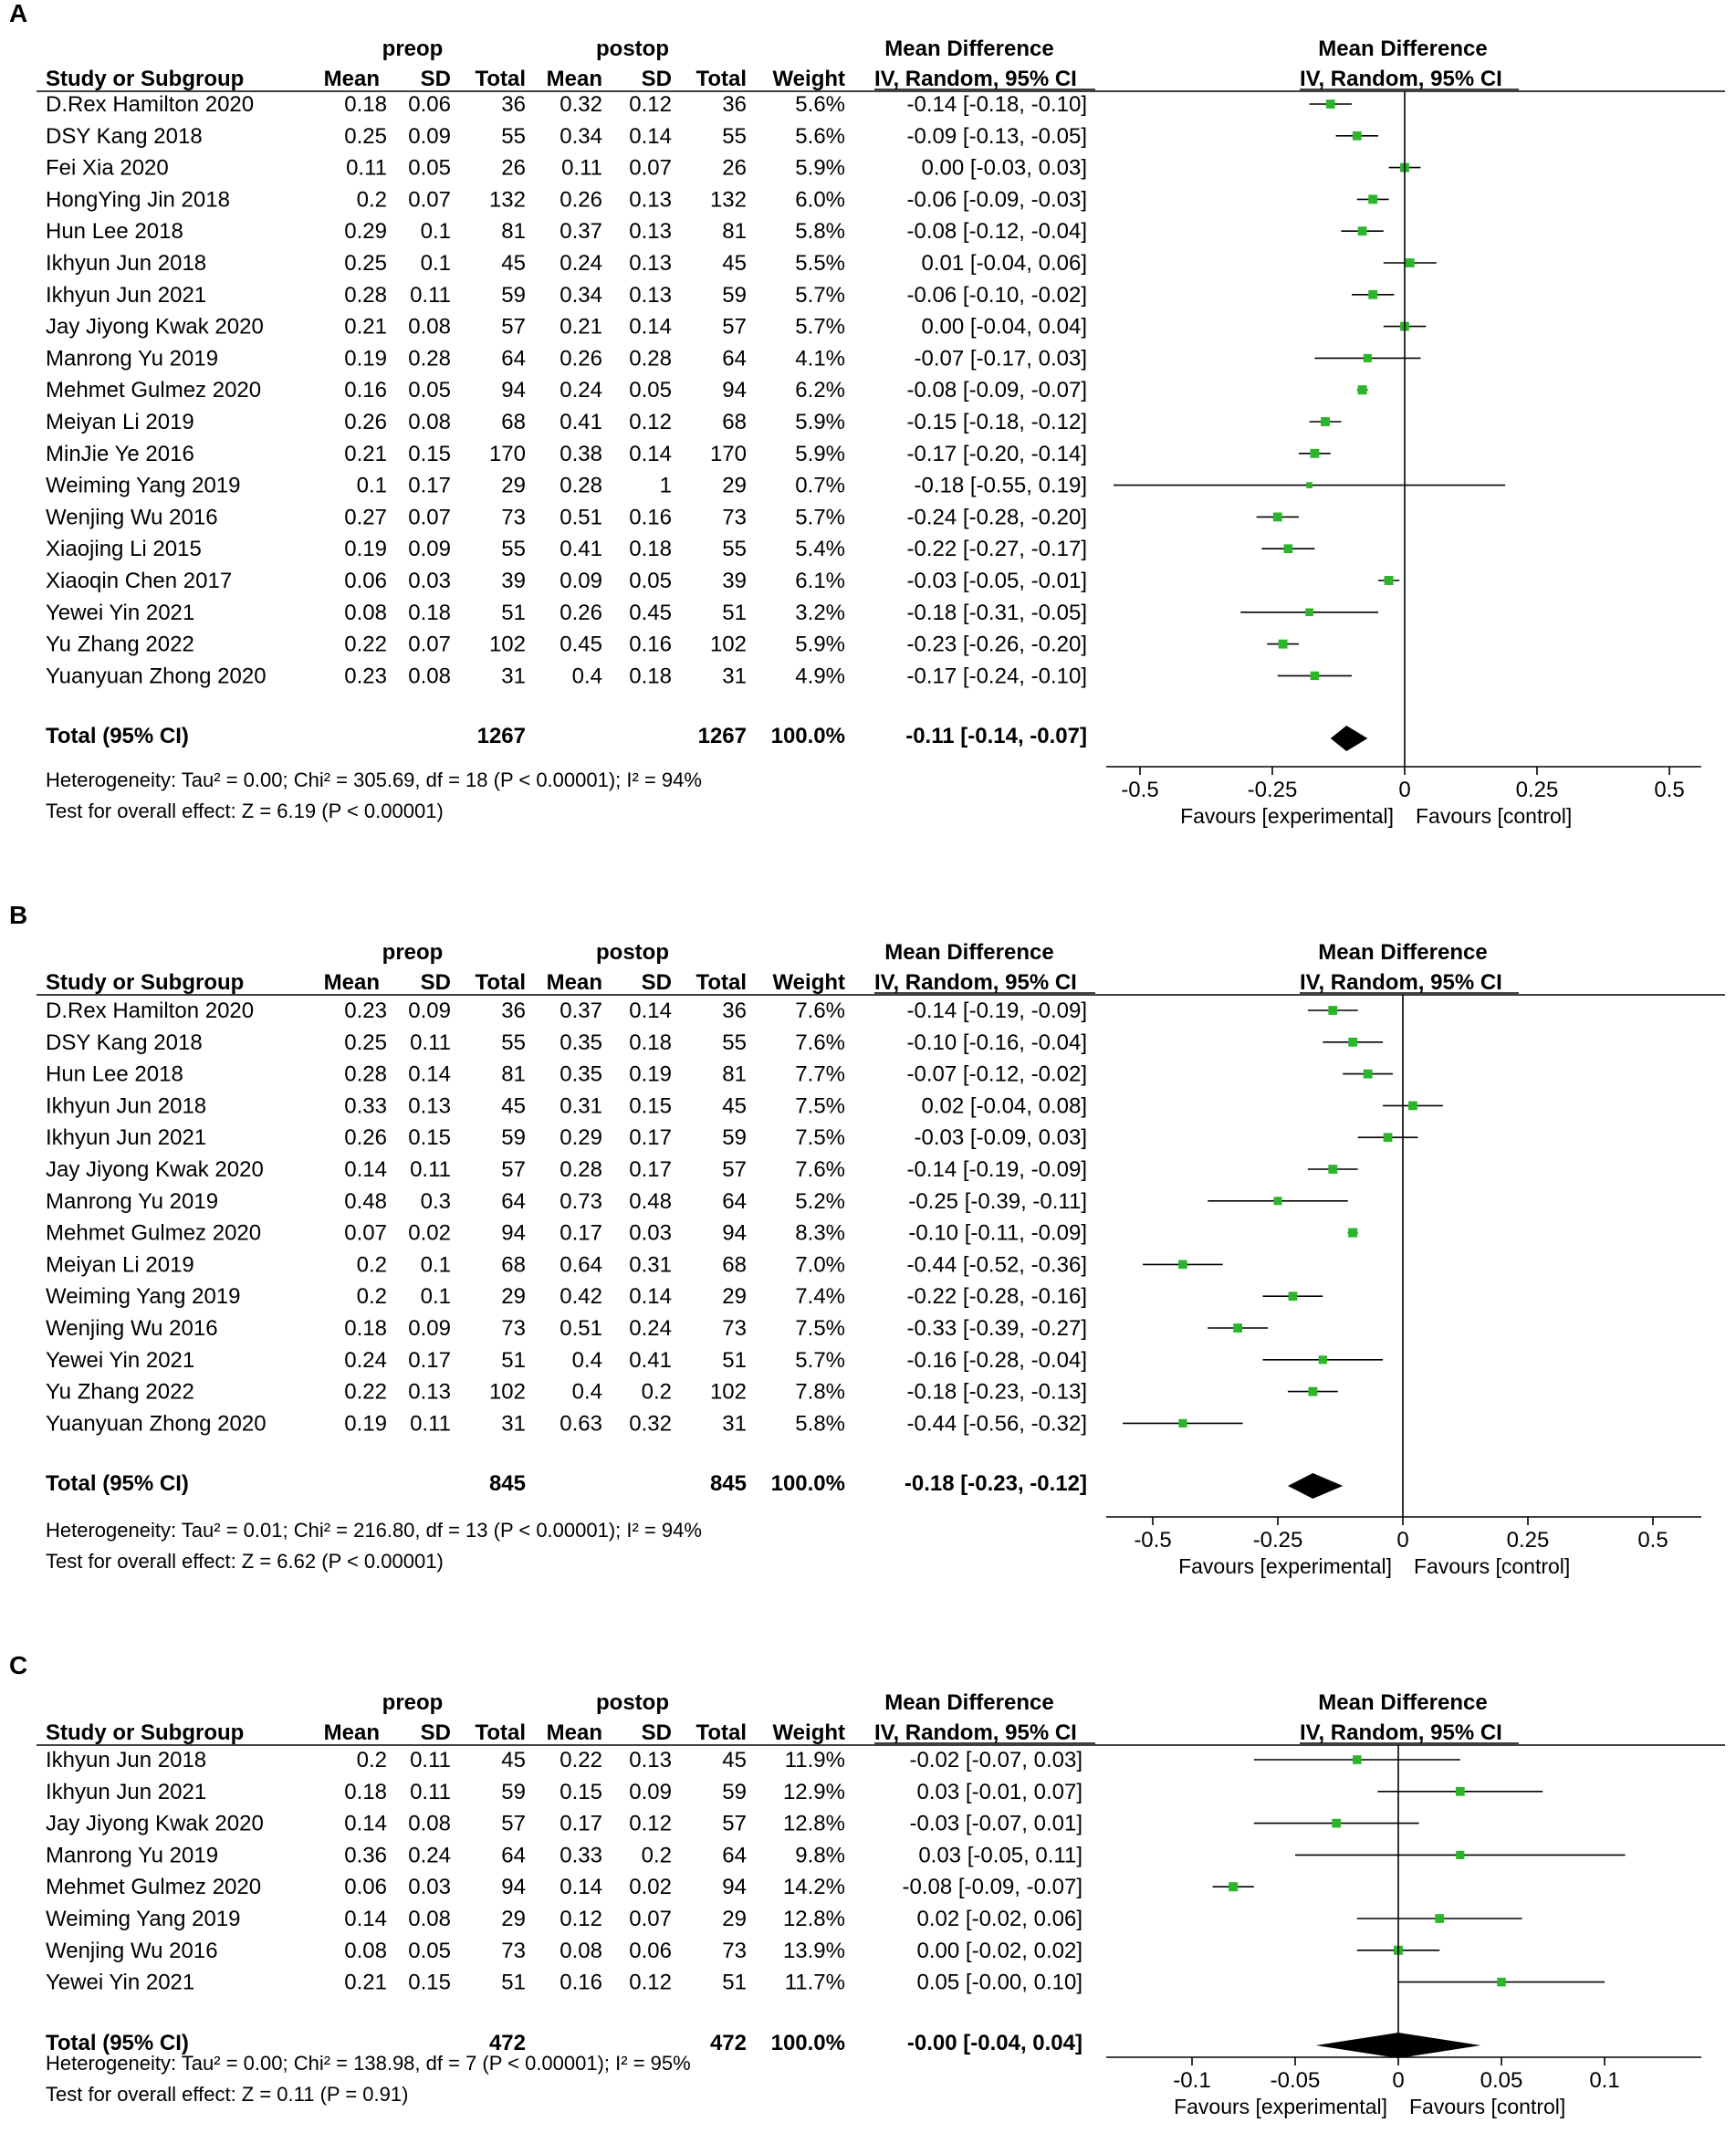 The width and height of the screenshot is (1736, 2154). What do you see at coordinates (997, 517) in the screenshot?
I see `study-ci: -0.24 [-0.28, -0.20]` at bounding box center [997, 517].